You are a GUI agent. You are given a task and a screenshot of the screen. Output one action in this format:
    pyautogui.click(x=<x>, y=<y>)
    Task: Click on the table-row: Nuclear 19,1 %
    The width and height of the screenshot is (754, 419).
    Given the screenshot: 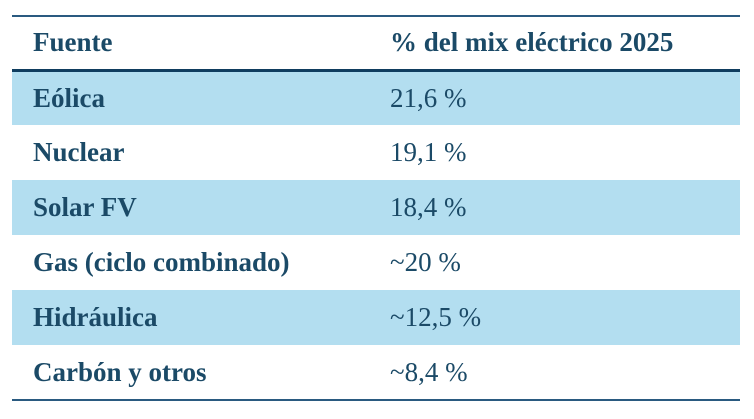 What is the action you would take?
    pyautogui.click(x=376, y=152)
    